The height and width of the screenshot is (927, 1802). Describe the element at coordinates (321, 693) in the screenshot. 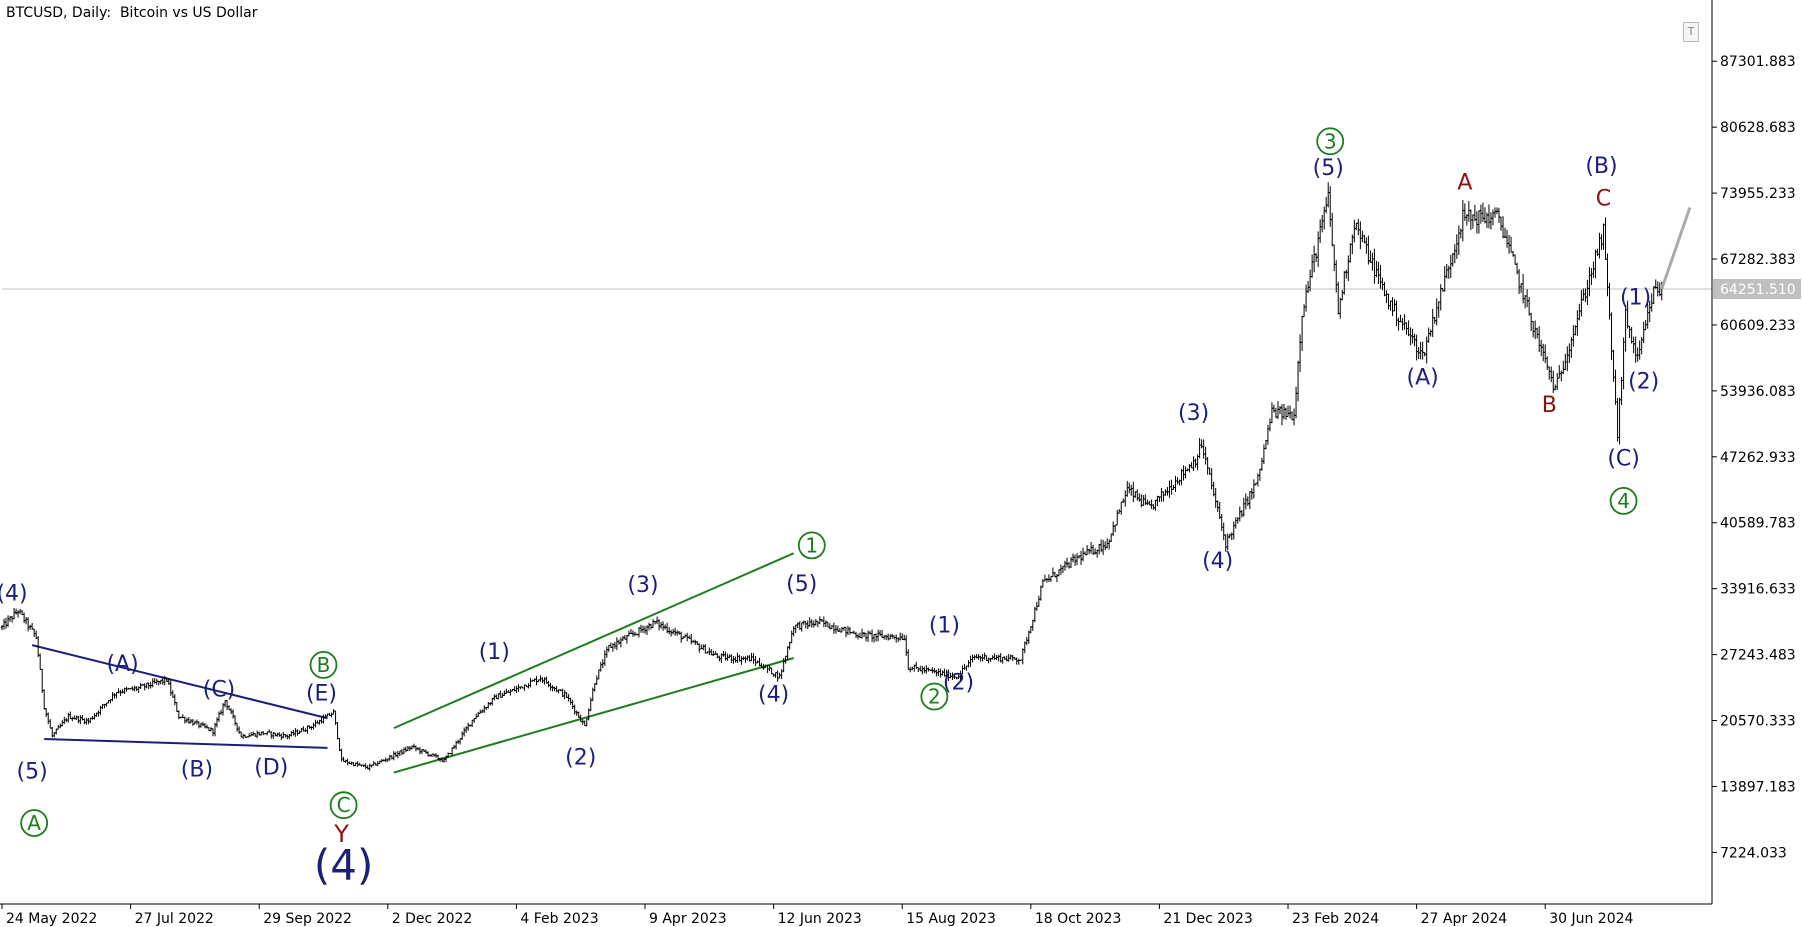

I see `wave-label: (E)` at that location.